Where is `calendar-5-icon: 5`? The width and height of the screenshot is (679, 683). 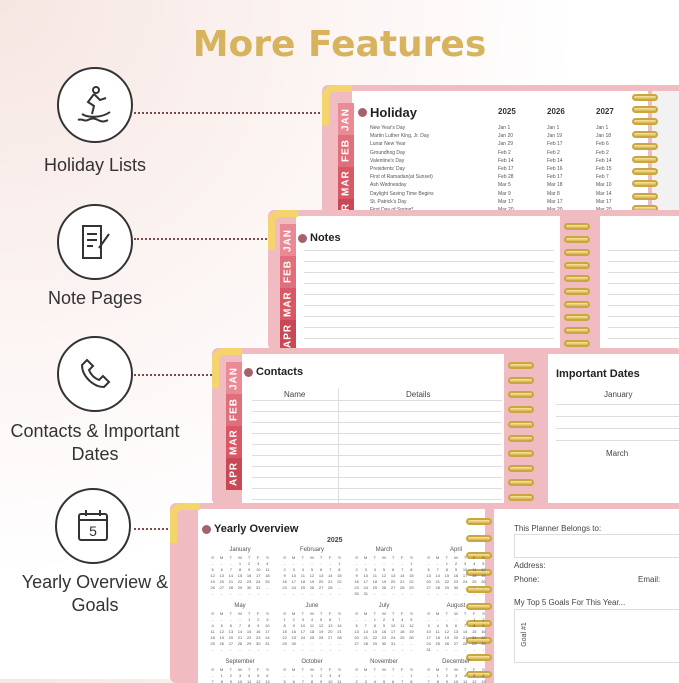
calendar-5-icon: 5 is located at coordinates (93, 526).